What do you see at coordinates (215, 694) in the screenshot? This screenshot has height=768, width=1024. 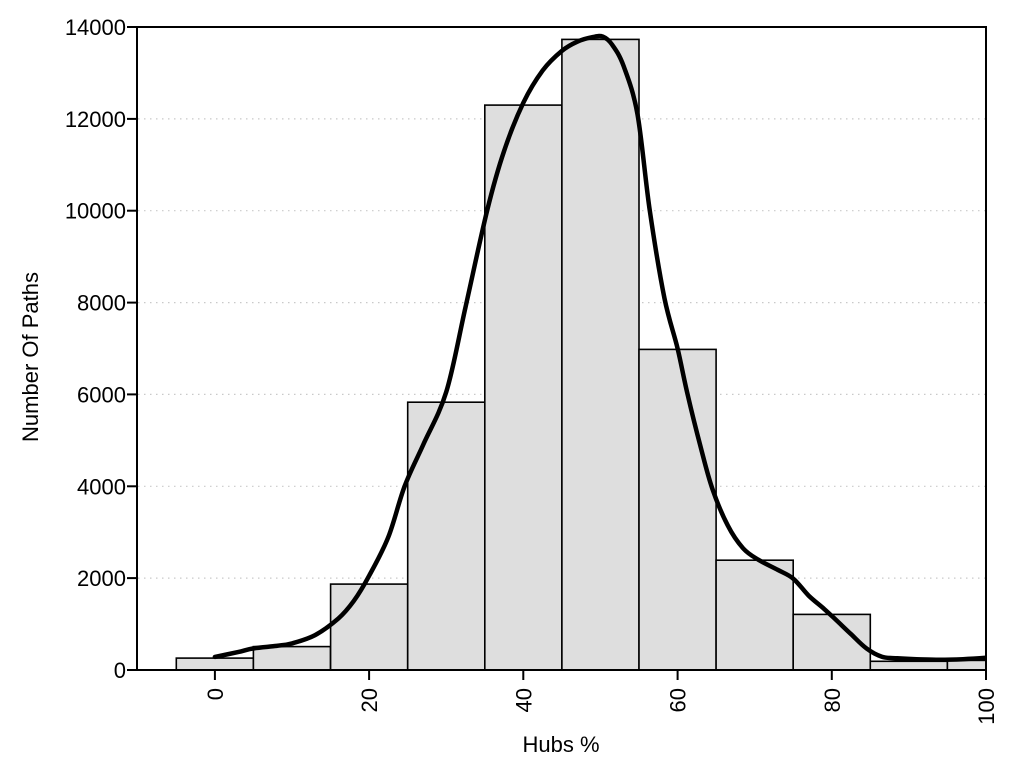 I see `x-tick-label: 0` at bounding box center [215, 694].